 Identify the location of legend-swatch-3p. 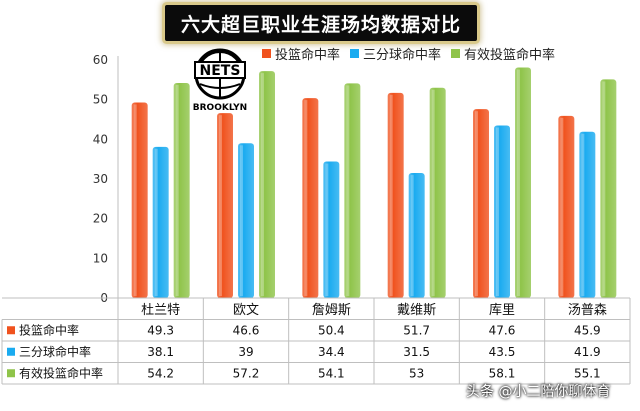
(355, 53).